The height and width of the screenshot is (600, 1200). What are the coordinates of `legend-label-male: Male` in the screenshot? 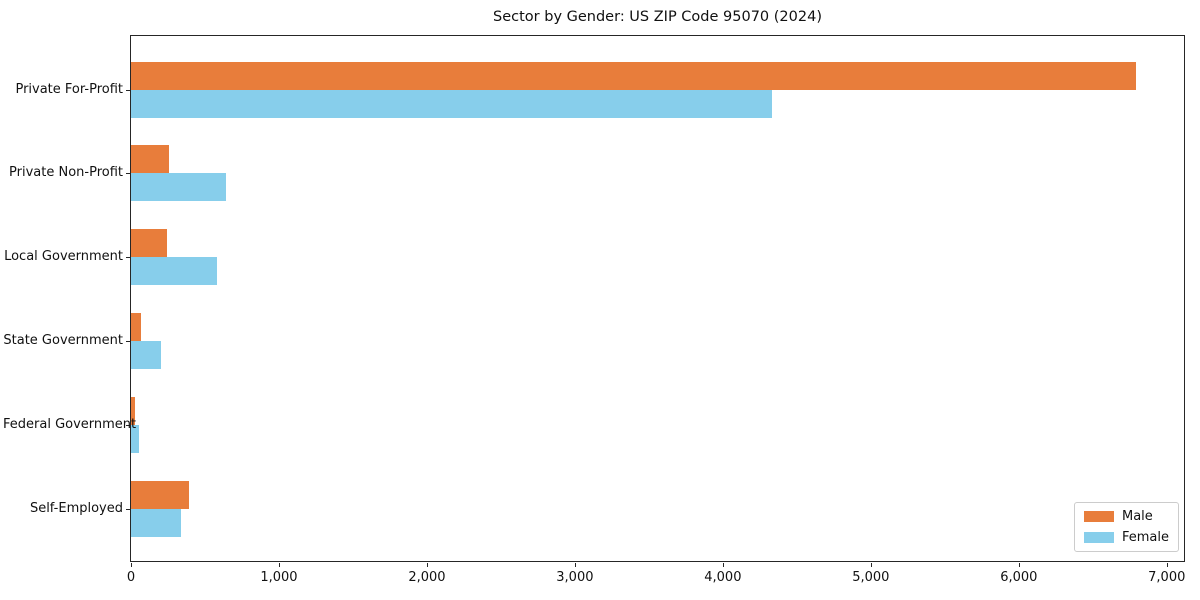 It's located at (1137, 516).